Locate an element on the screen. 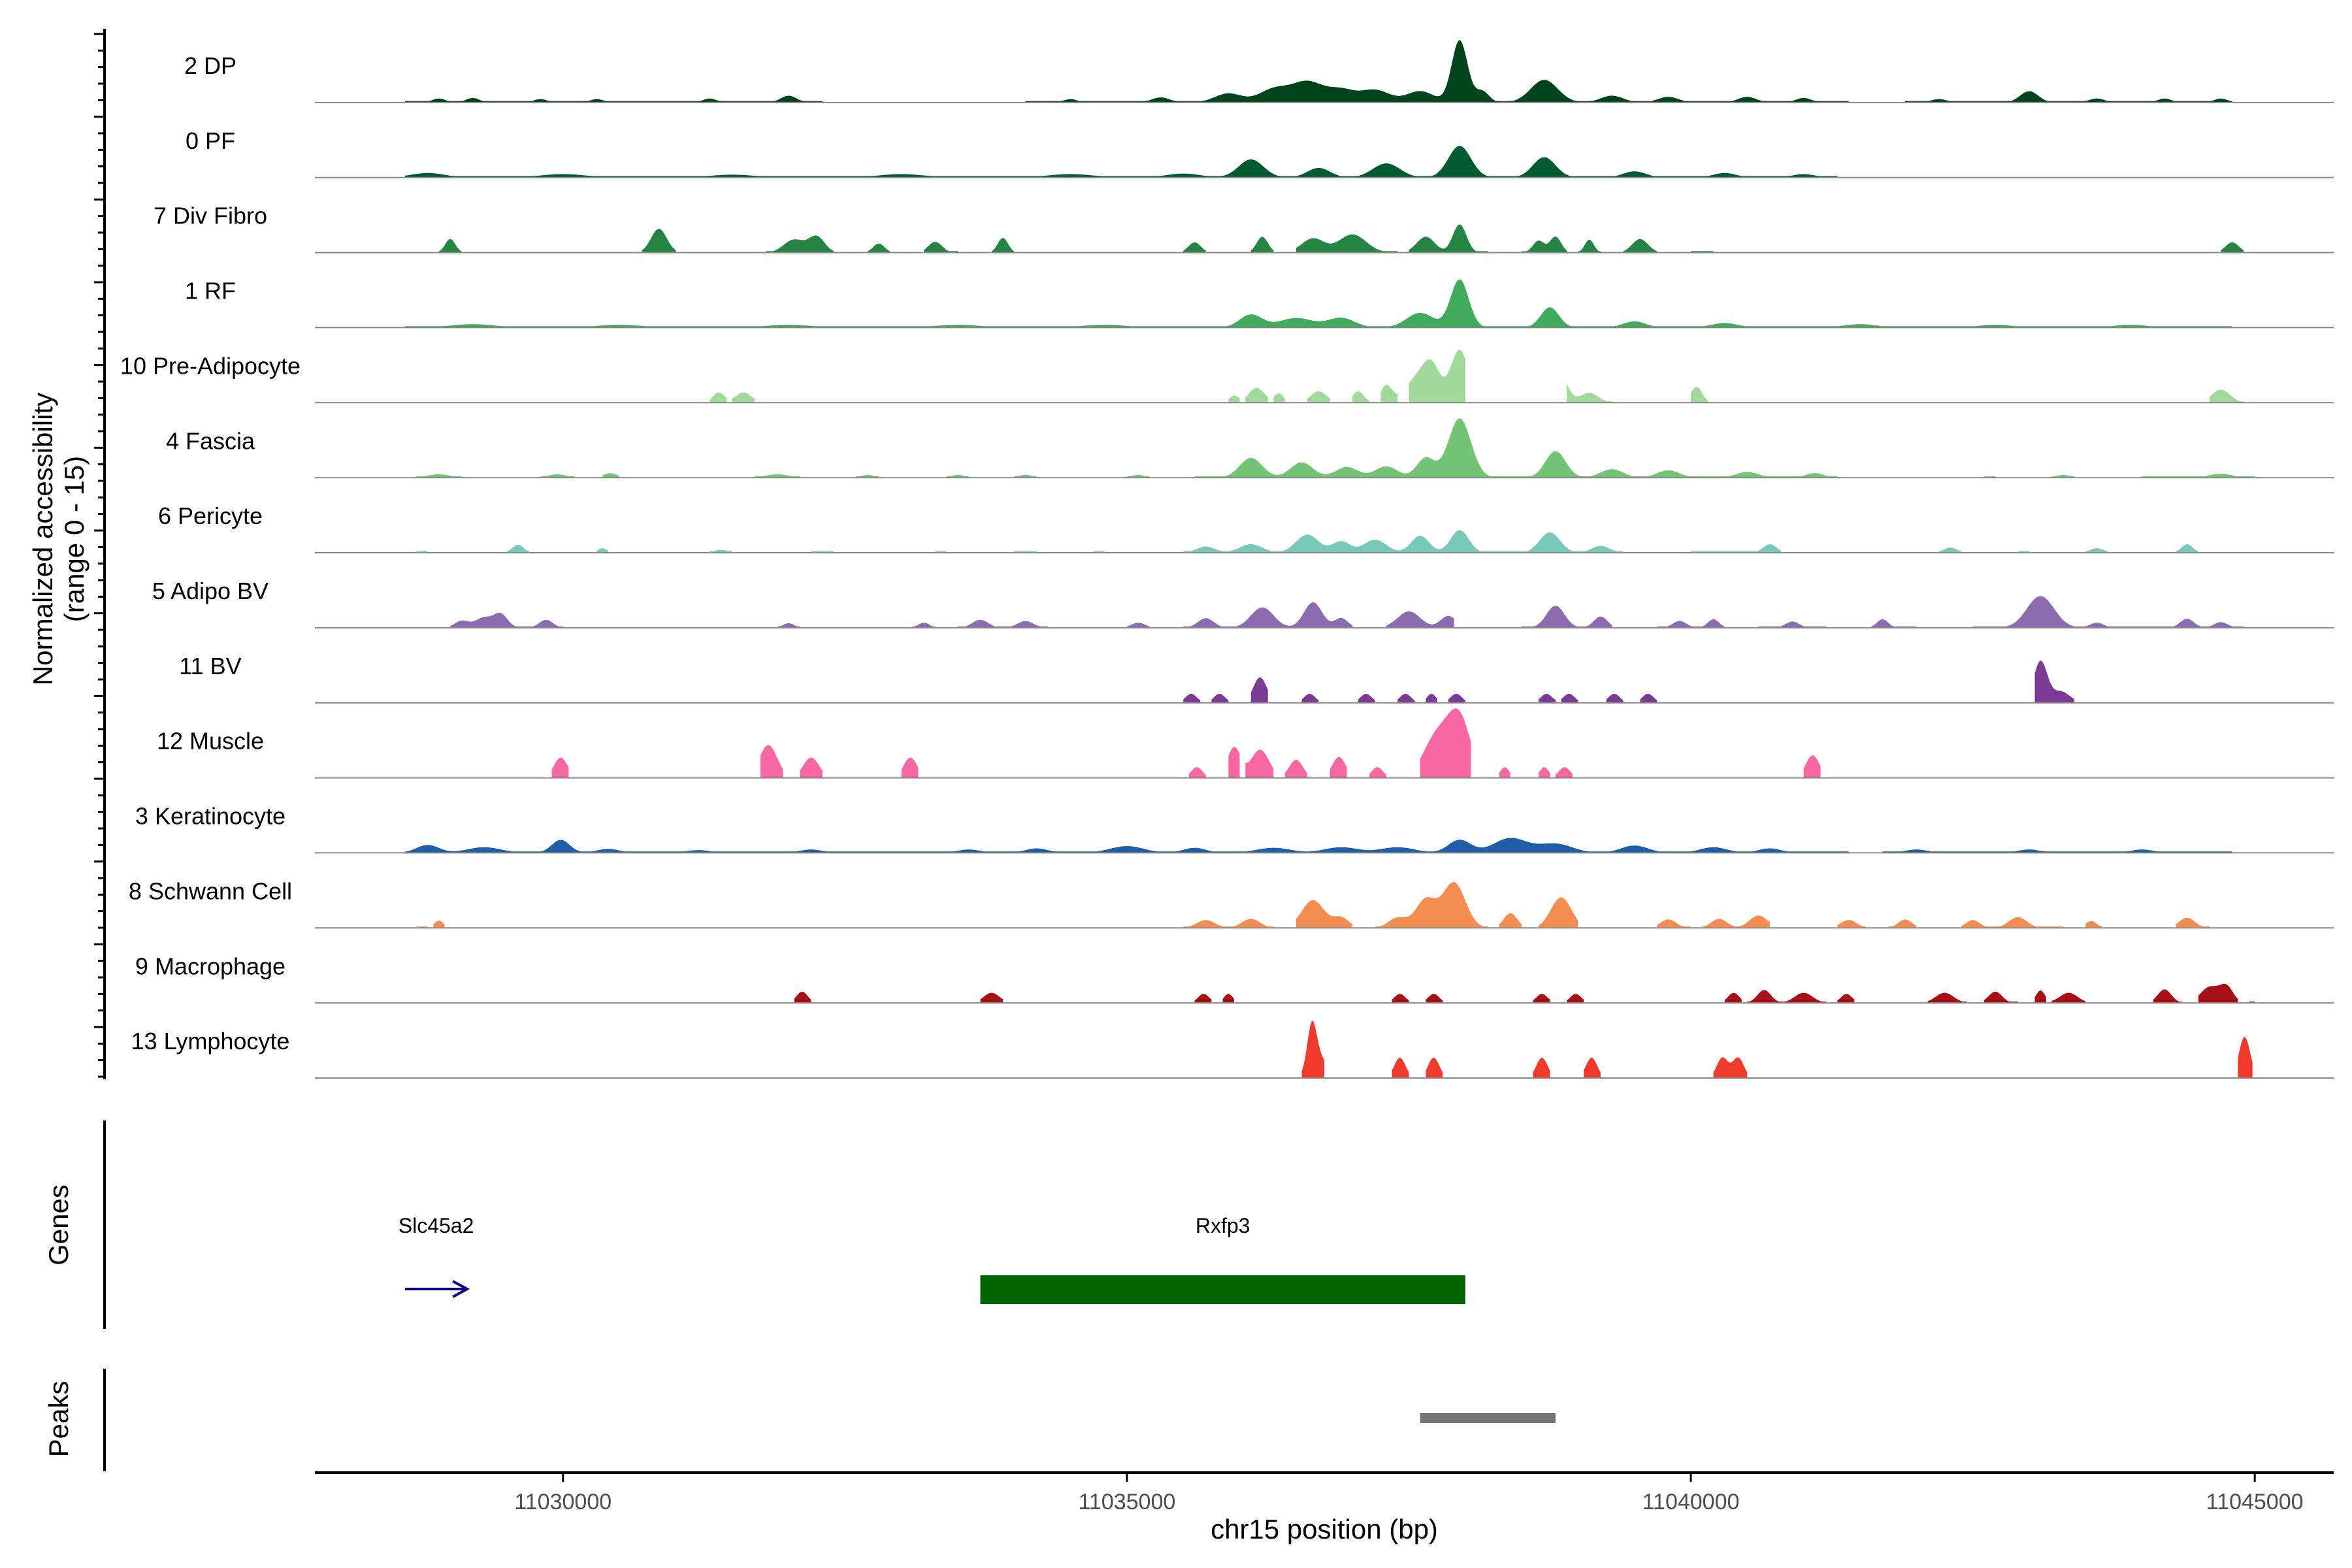 This screenshot has width=2352, height=1568. track-label: 1 RF is located at coordinates (210, 291).